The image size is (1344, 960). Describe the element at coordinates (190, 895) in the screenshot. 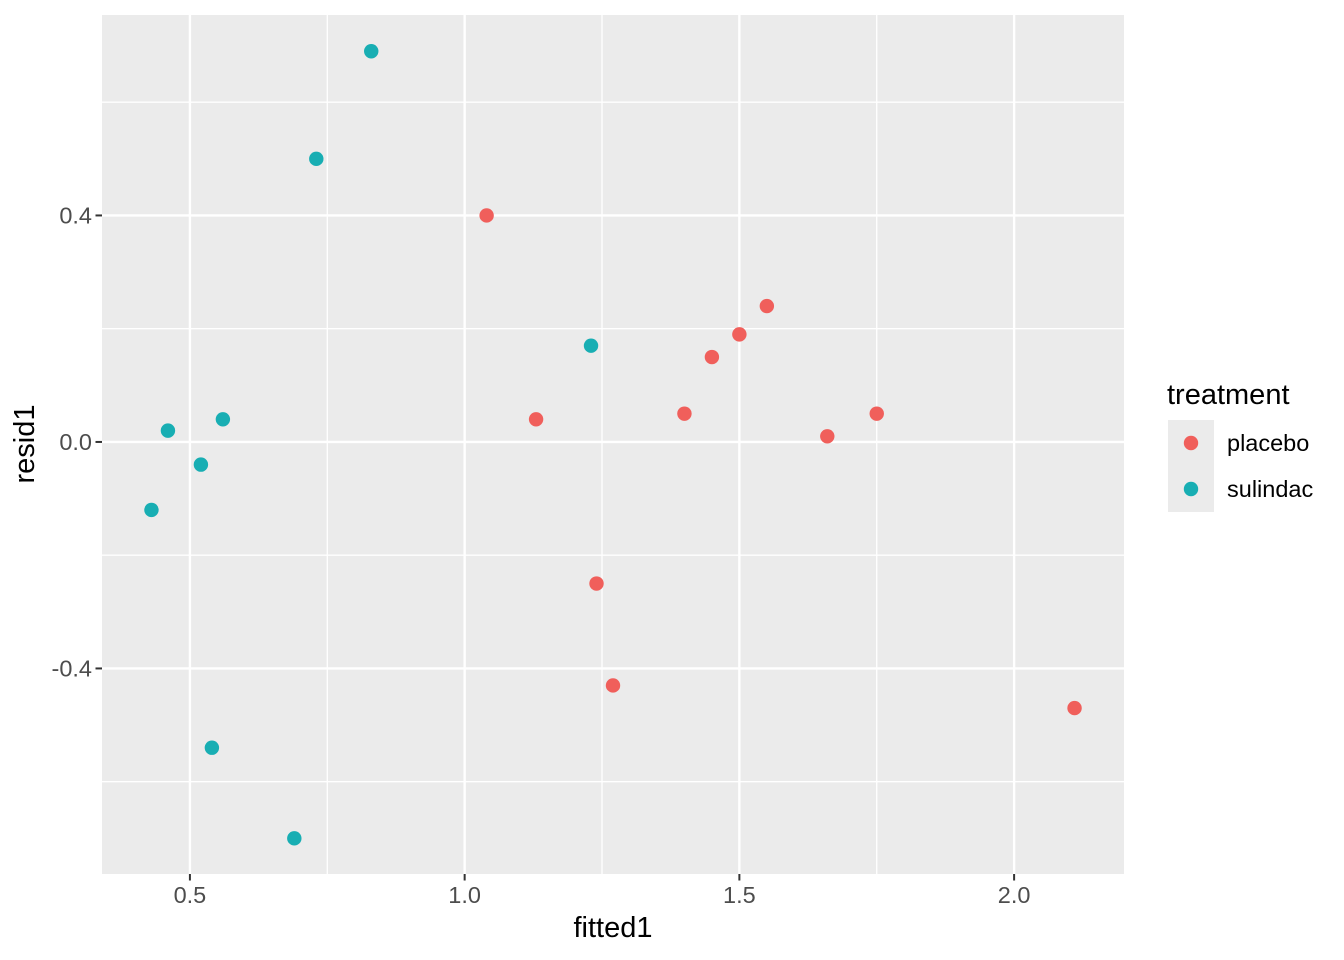

I see `x-tick-label: 0.5` at that location.